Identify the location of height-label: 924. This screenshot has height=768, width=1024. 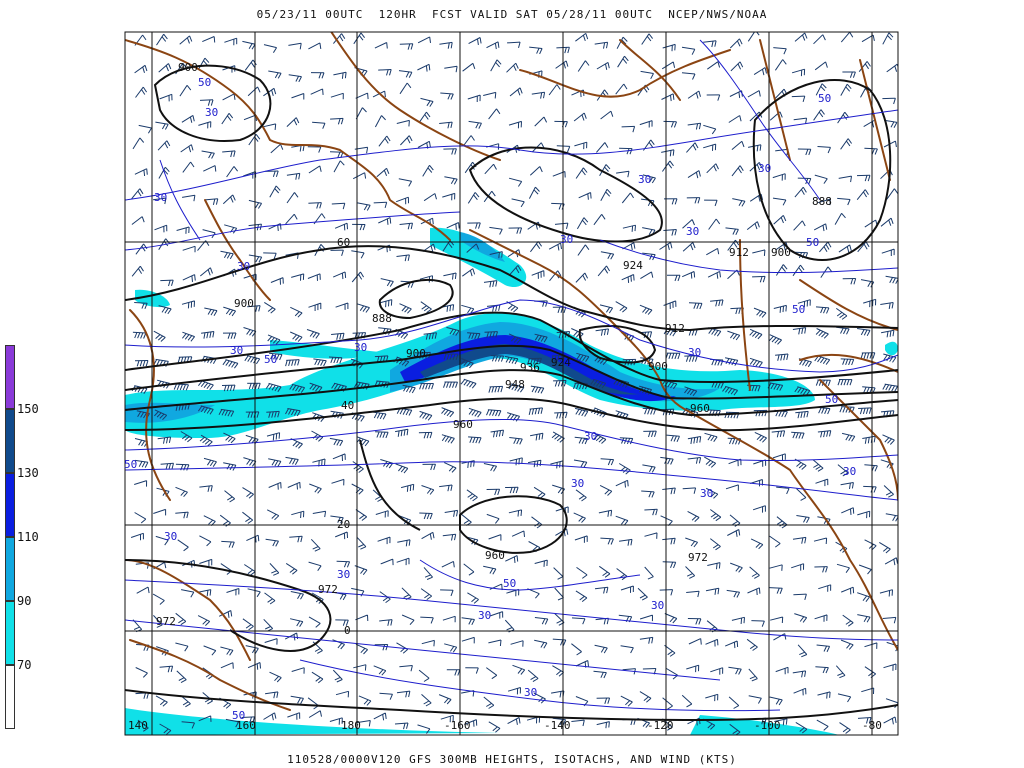
(633, 265).